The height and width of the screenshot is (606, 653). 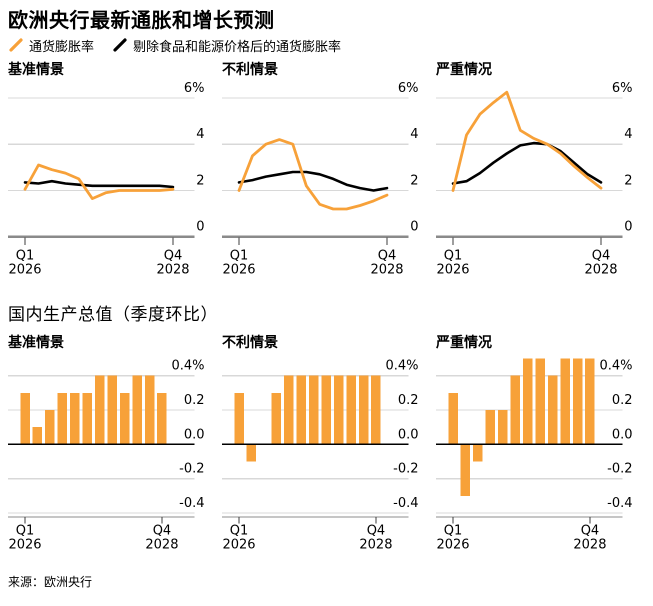 I want to click on panel-inflation-baseline: 基准情景 6% 4 2 0 Q1 2026 Q4 2028, so click(x=107, y=171).